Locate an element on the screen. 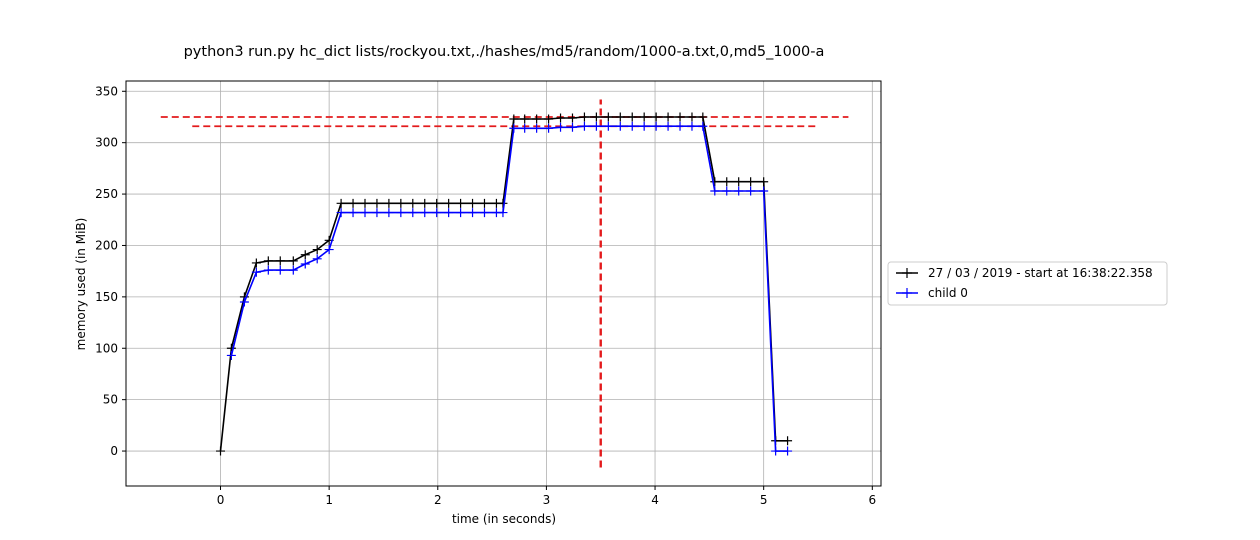  legend-marker-blue is located at coordinates (907, 293).